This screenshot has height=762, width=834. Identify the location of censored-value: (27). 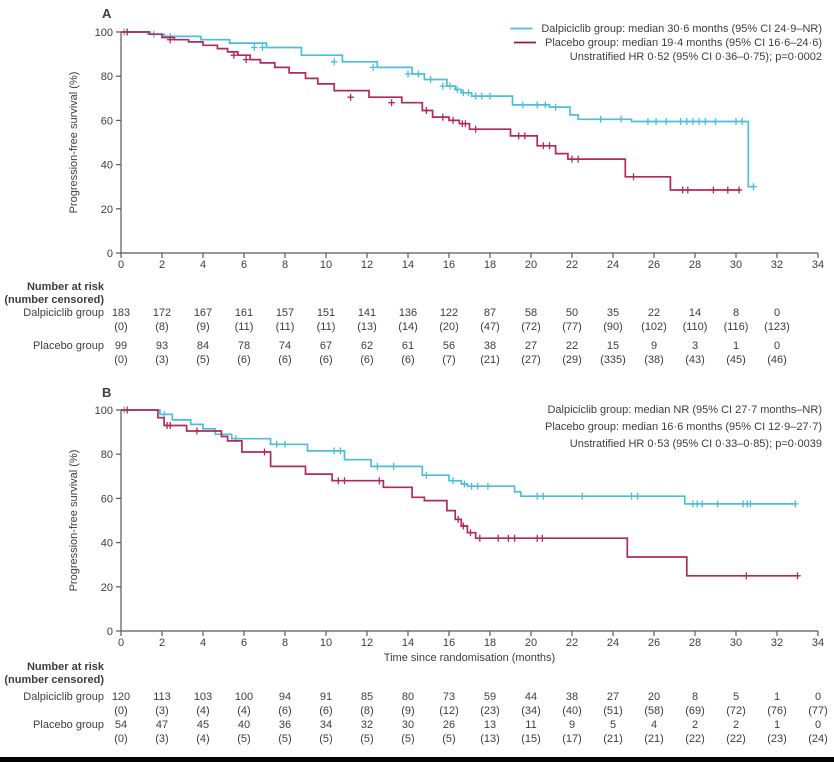
(531, 360).